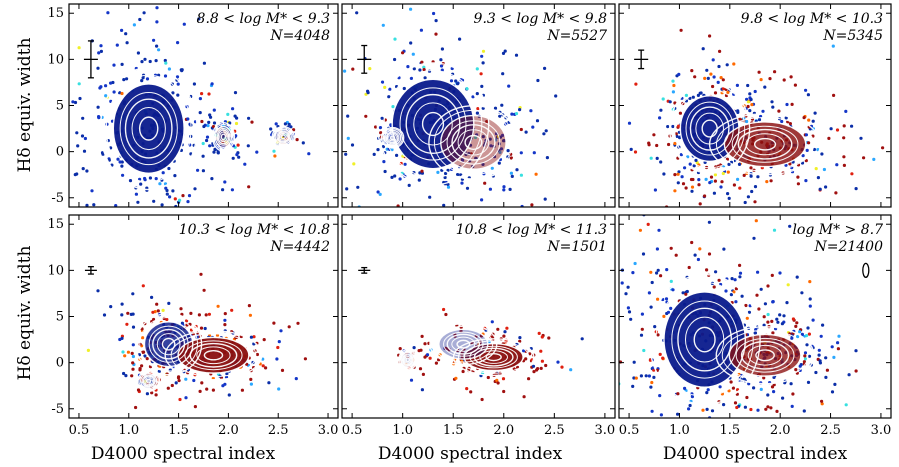 This screenshot has width=899, height=467. What do you see at coordinates (352, 430) in the screenshot?
I see `x-tick-label: 0.5` at bounding box center [352, 430].